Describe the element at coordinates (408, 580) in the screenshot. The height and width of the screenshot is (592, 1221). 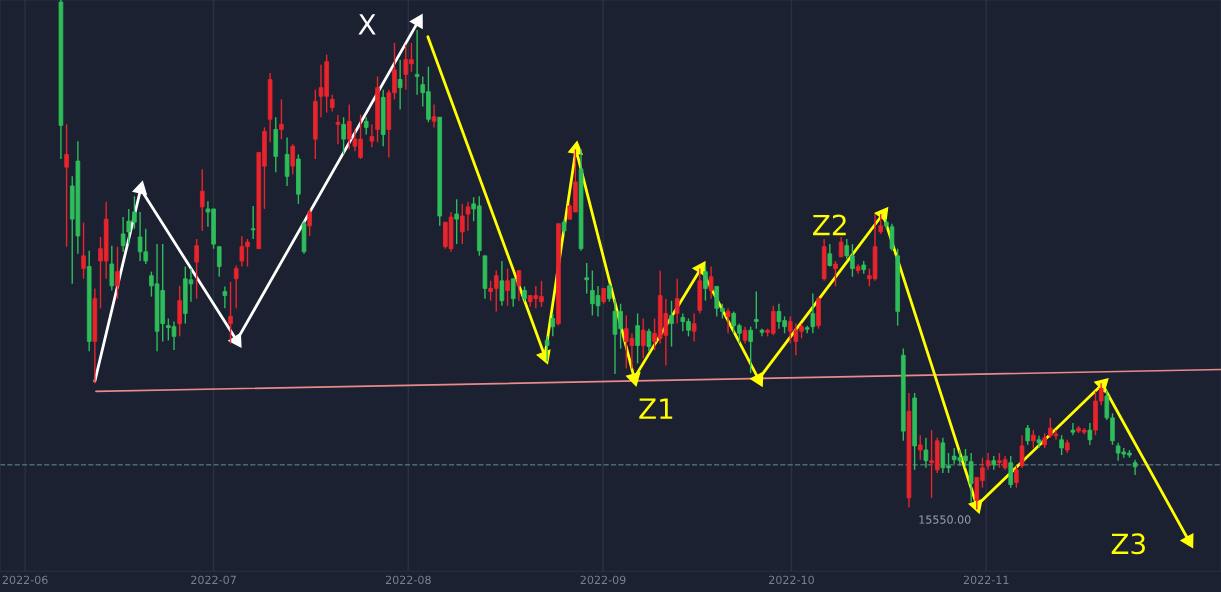
I see `x-tick-label: 2022-08` at that location.